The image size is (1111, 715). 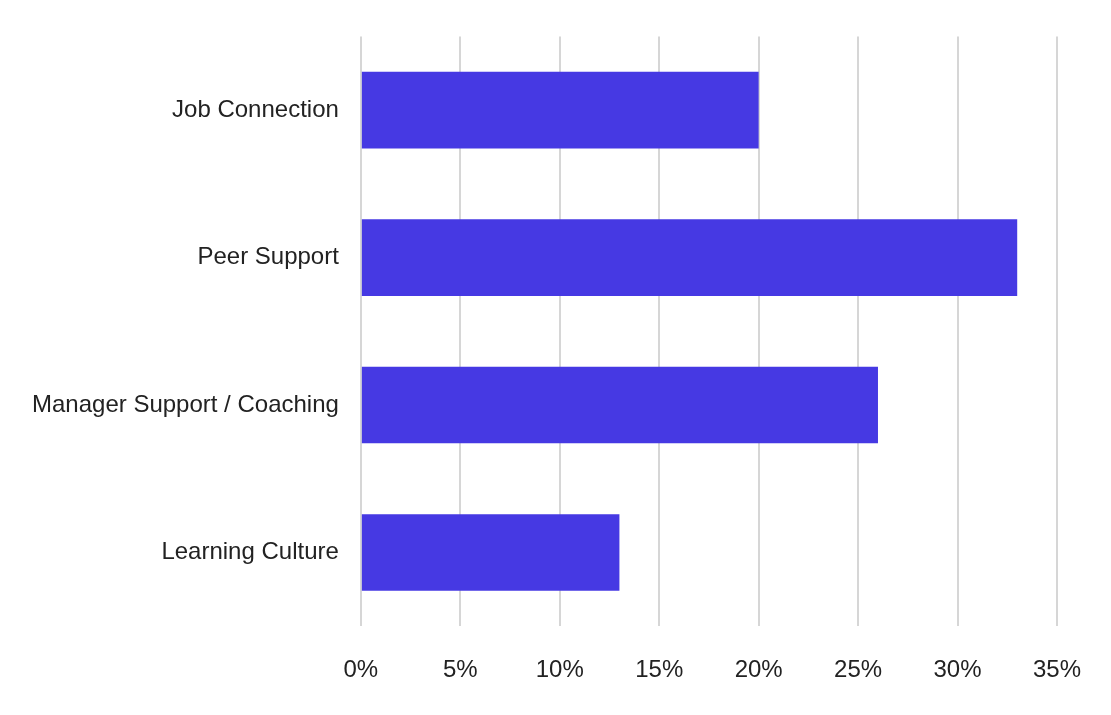 What do you see at coordinates (957, 669) in the screenshot?
I see `x-tick-label: 30%` at bounding box center [957, 669].